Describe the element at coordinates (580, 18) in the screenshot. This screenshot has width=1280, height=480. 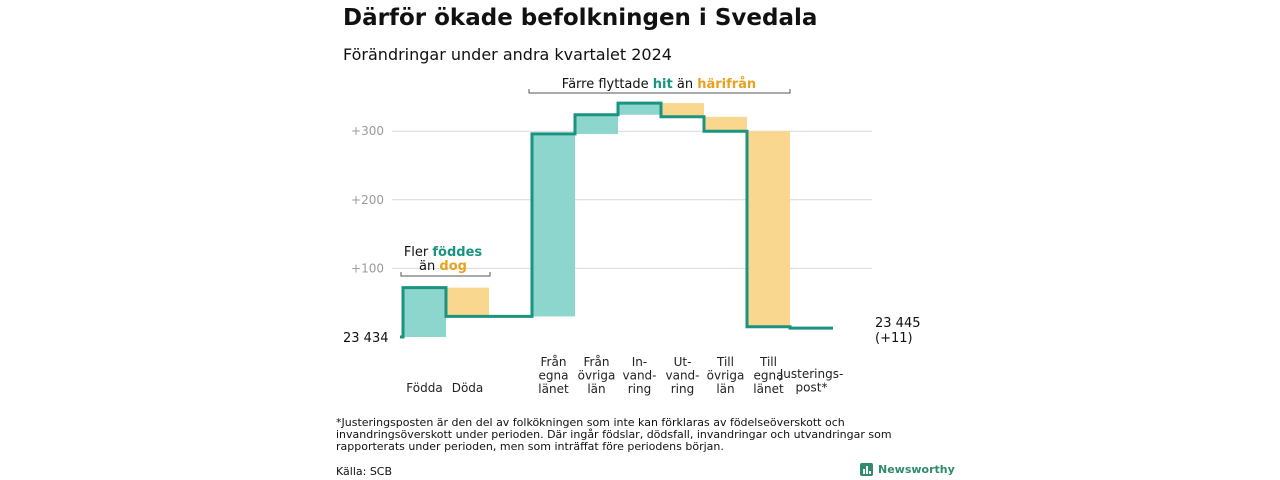
I see `chart-title: Därför ökade befolkningen i Svedala` at that location.